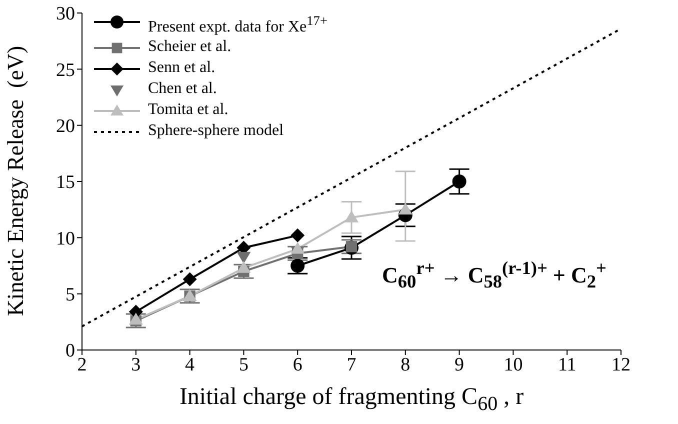 This screenshot has height=424, width=678. I want to click on y-tick-label: 10, so click(65, 239).